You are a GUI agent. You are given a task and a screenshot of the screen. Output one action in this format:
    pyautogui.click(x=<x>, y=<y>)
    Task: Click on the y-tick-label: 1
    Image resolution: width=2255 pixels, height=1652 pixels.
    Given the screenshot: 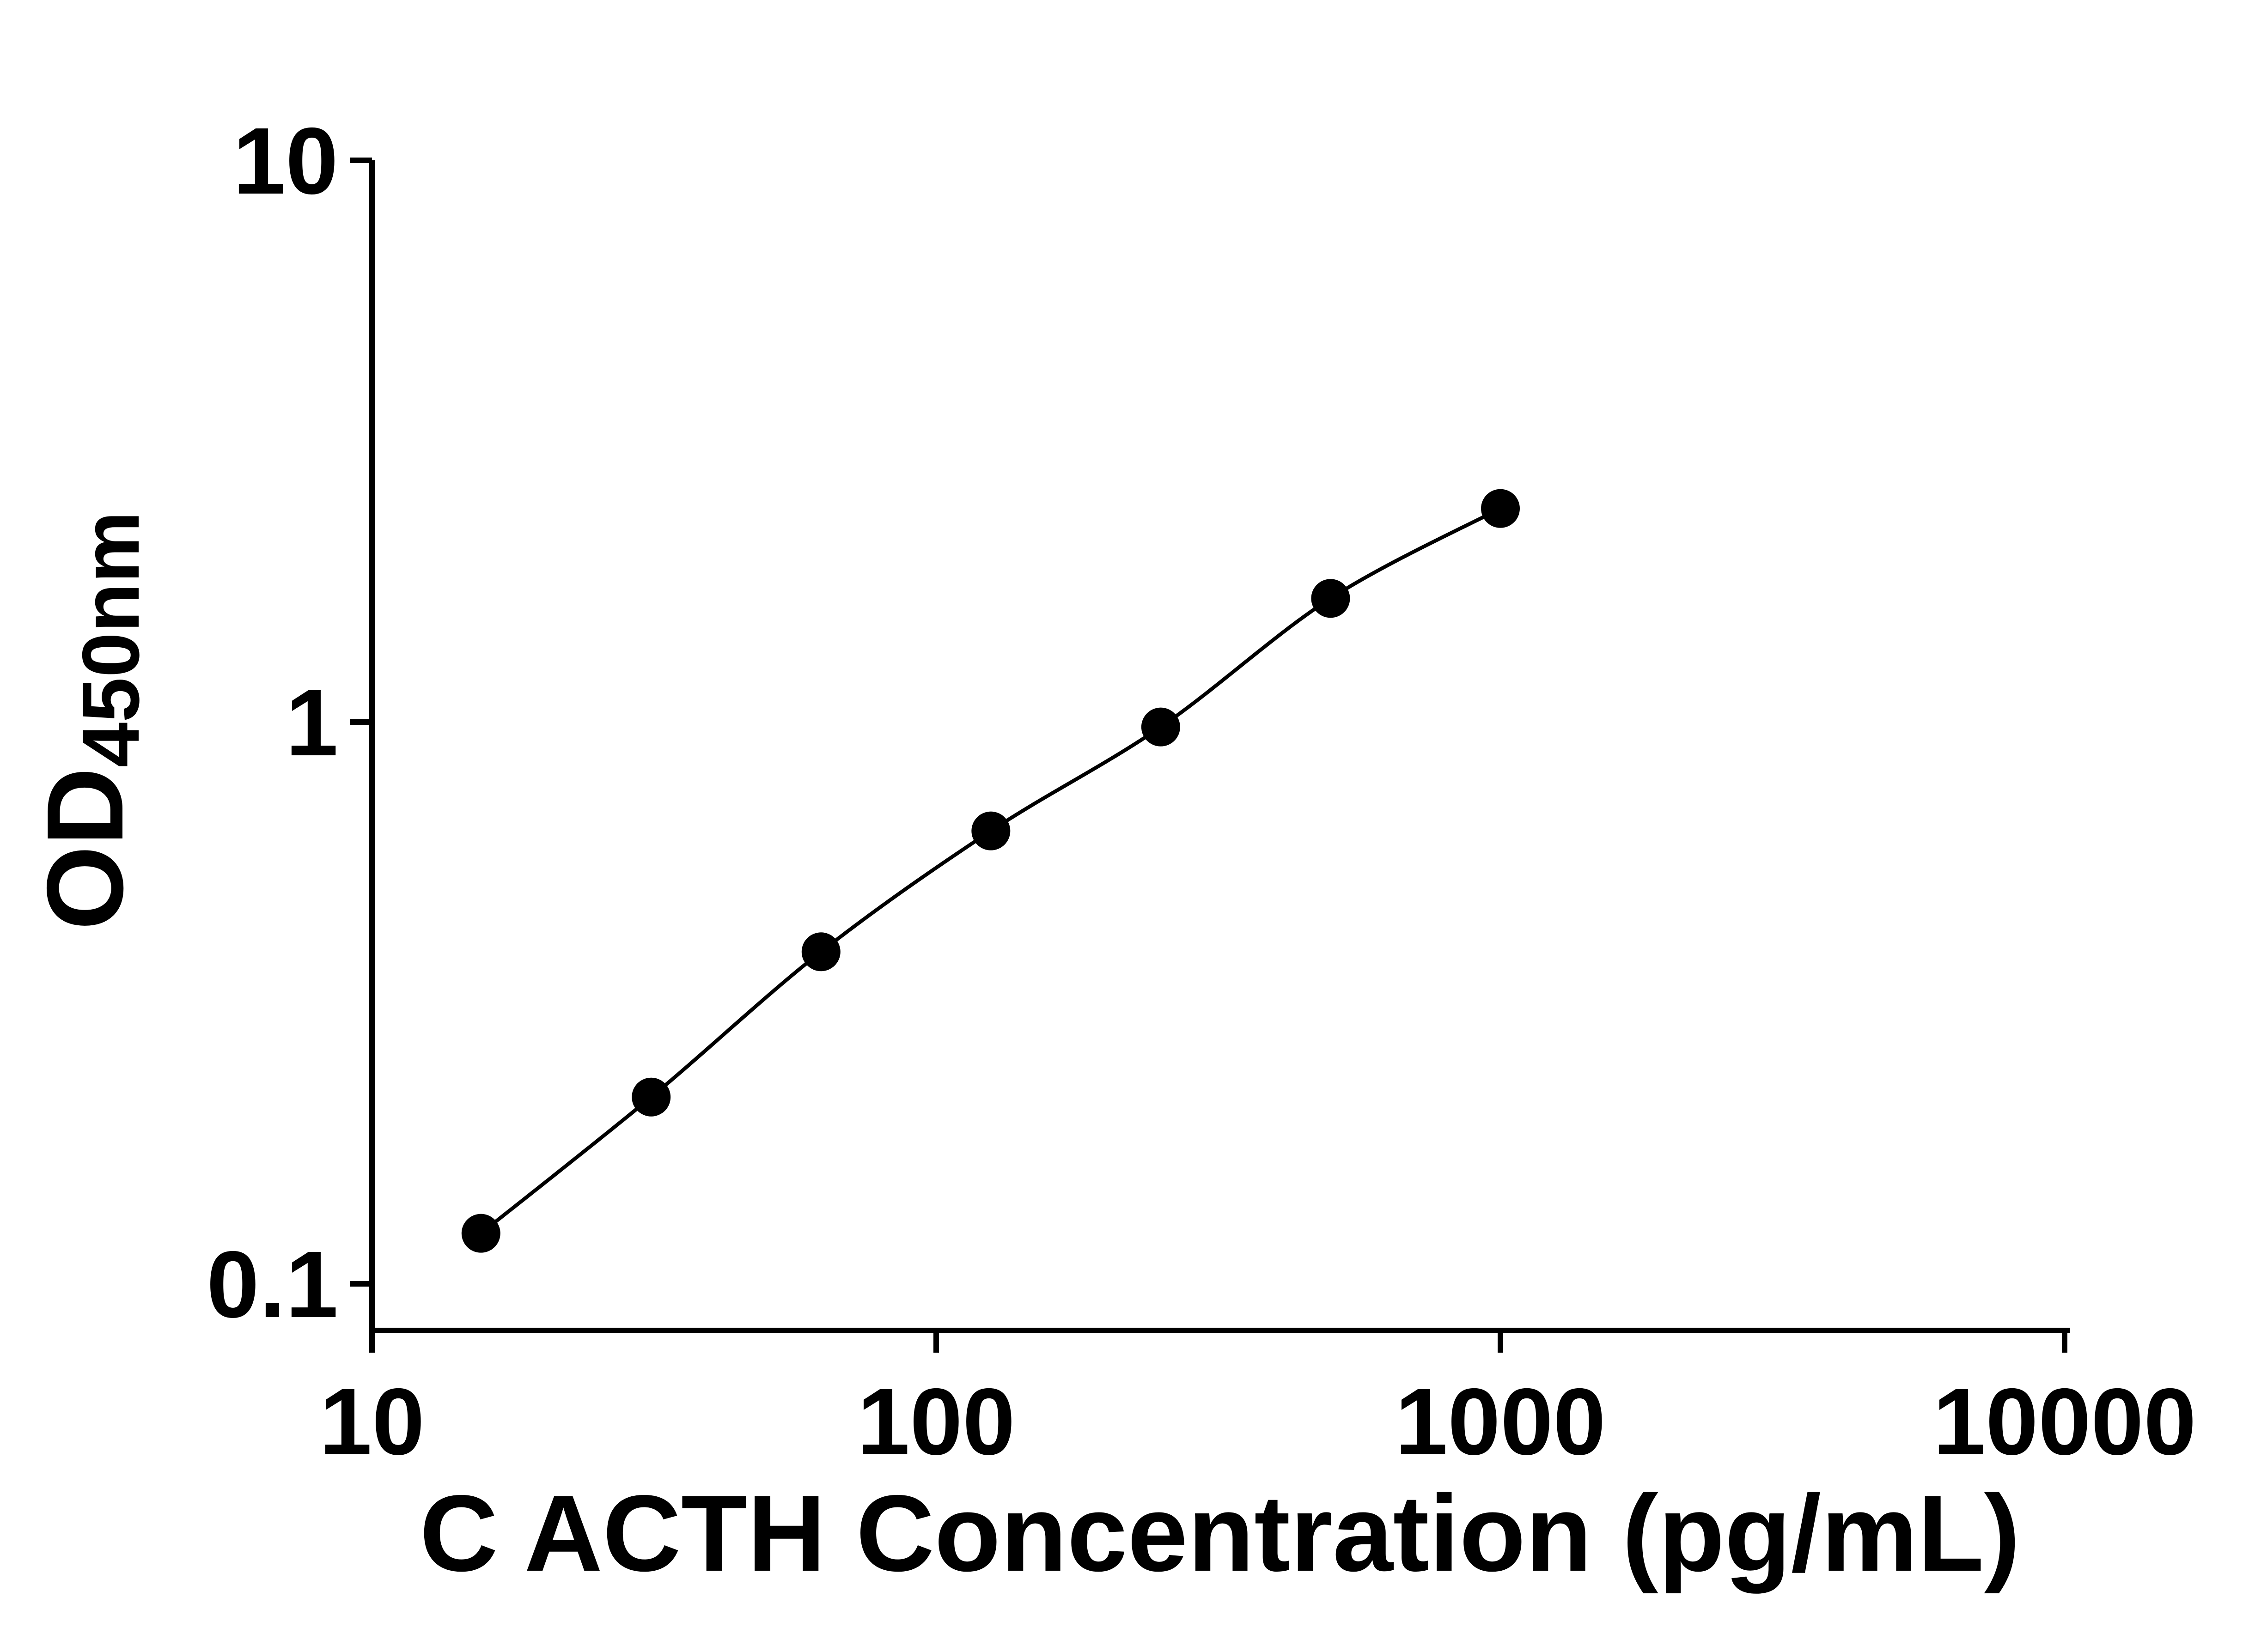 What is the action you would take?
    pyautogui.click(x=312, y=723)
    